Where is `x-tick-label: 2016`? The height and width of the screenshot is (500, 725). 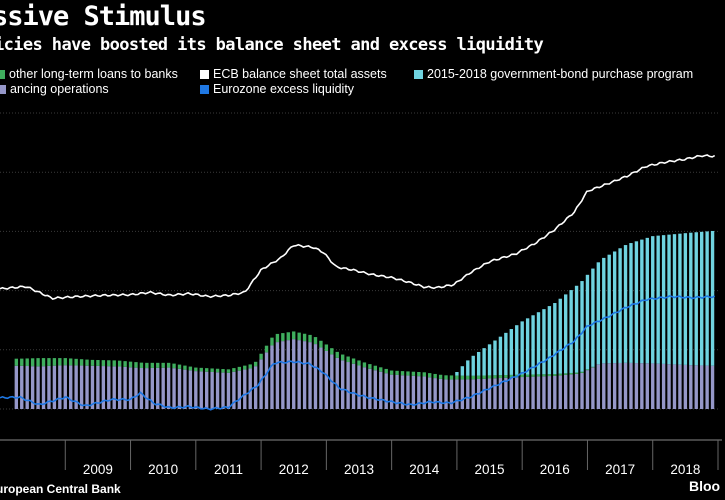
x-tick-label: 2016 is located at coordinates (555, 469).